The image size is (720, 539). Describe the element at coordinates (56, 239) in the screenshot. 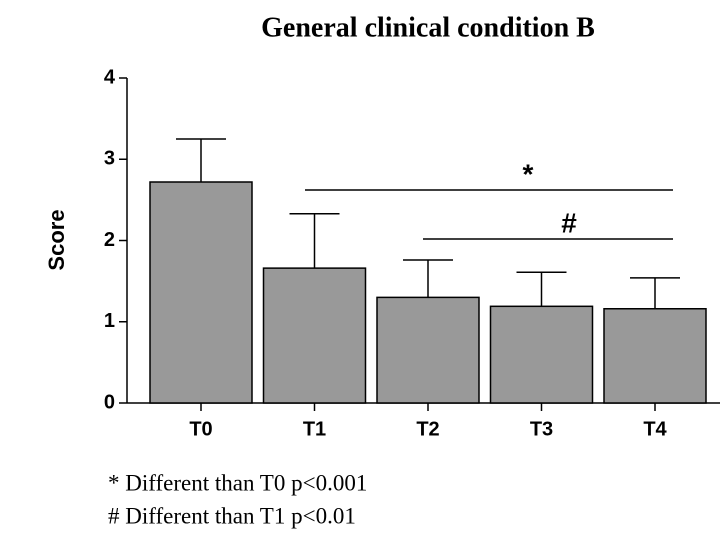

I see `y-axis-label: Score` at that location.